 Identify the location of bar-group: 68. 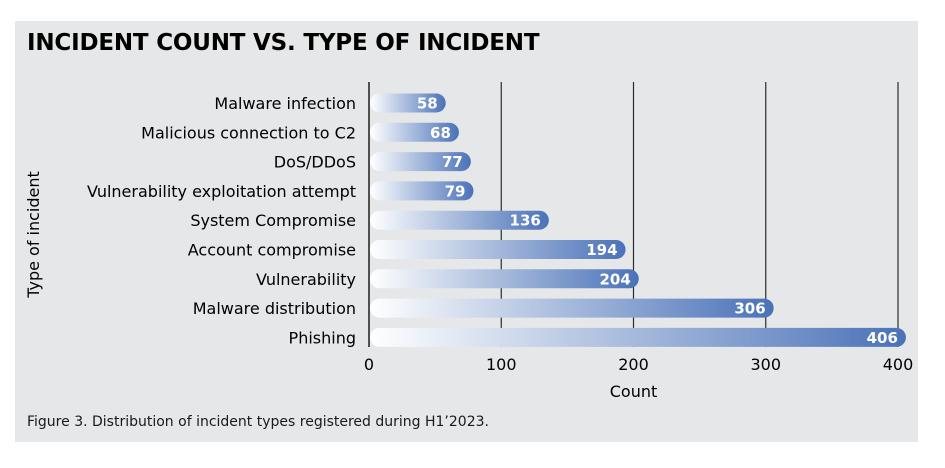
(414, 132).